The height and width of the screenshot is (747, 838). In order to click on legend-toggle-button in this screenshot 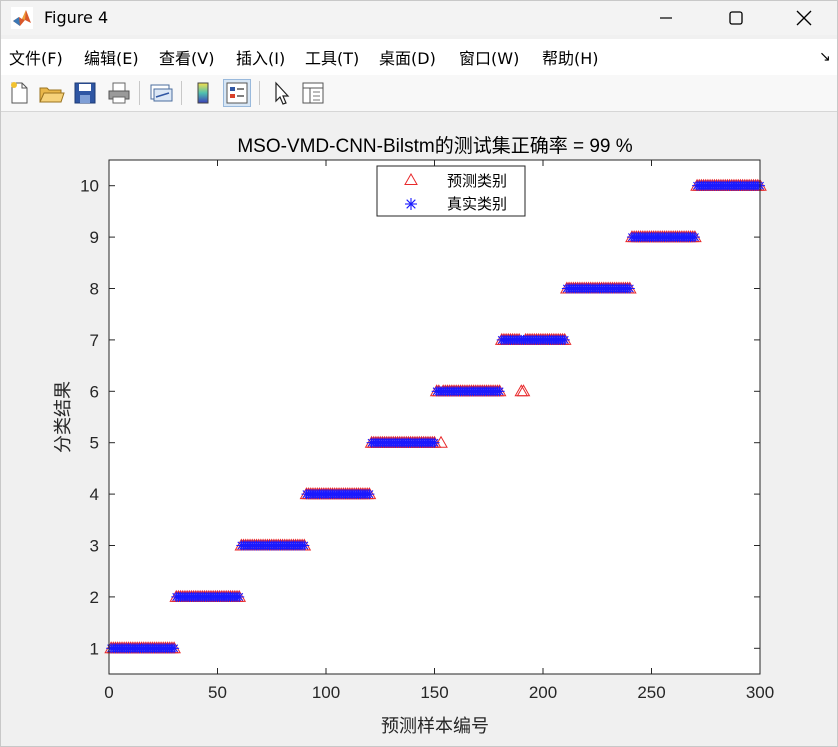, I will do `click(237, 93)`.